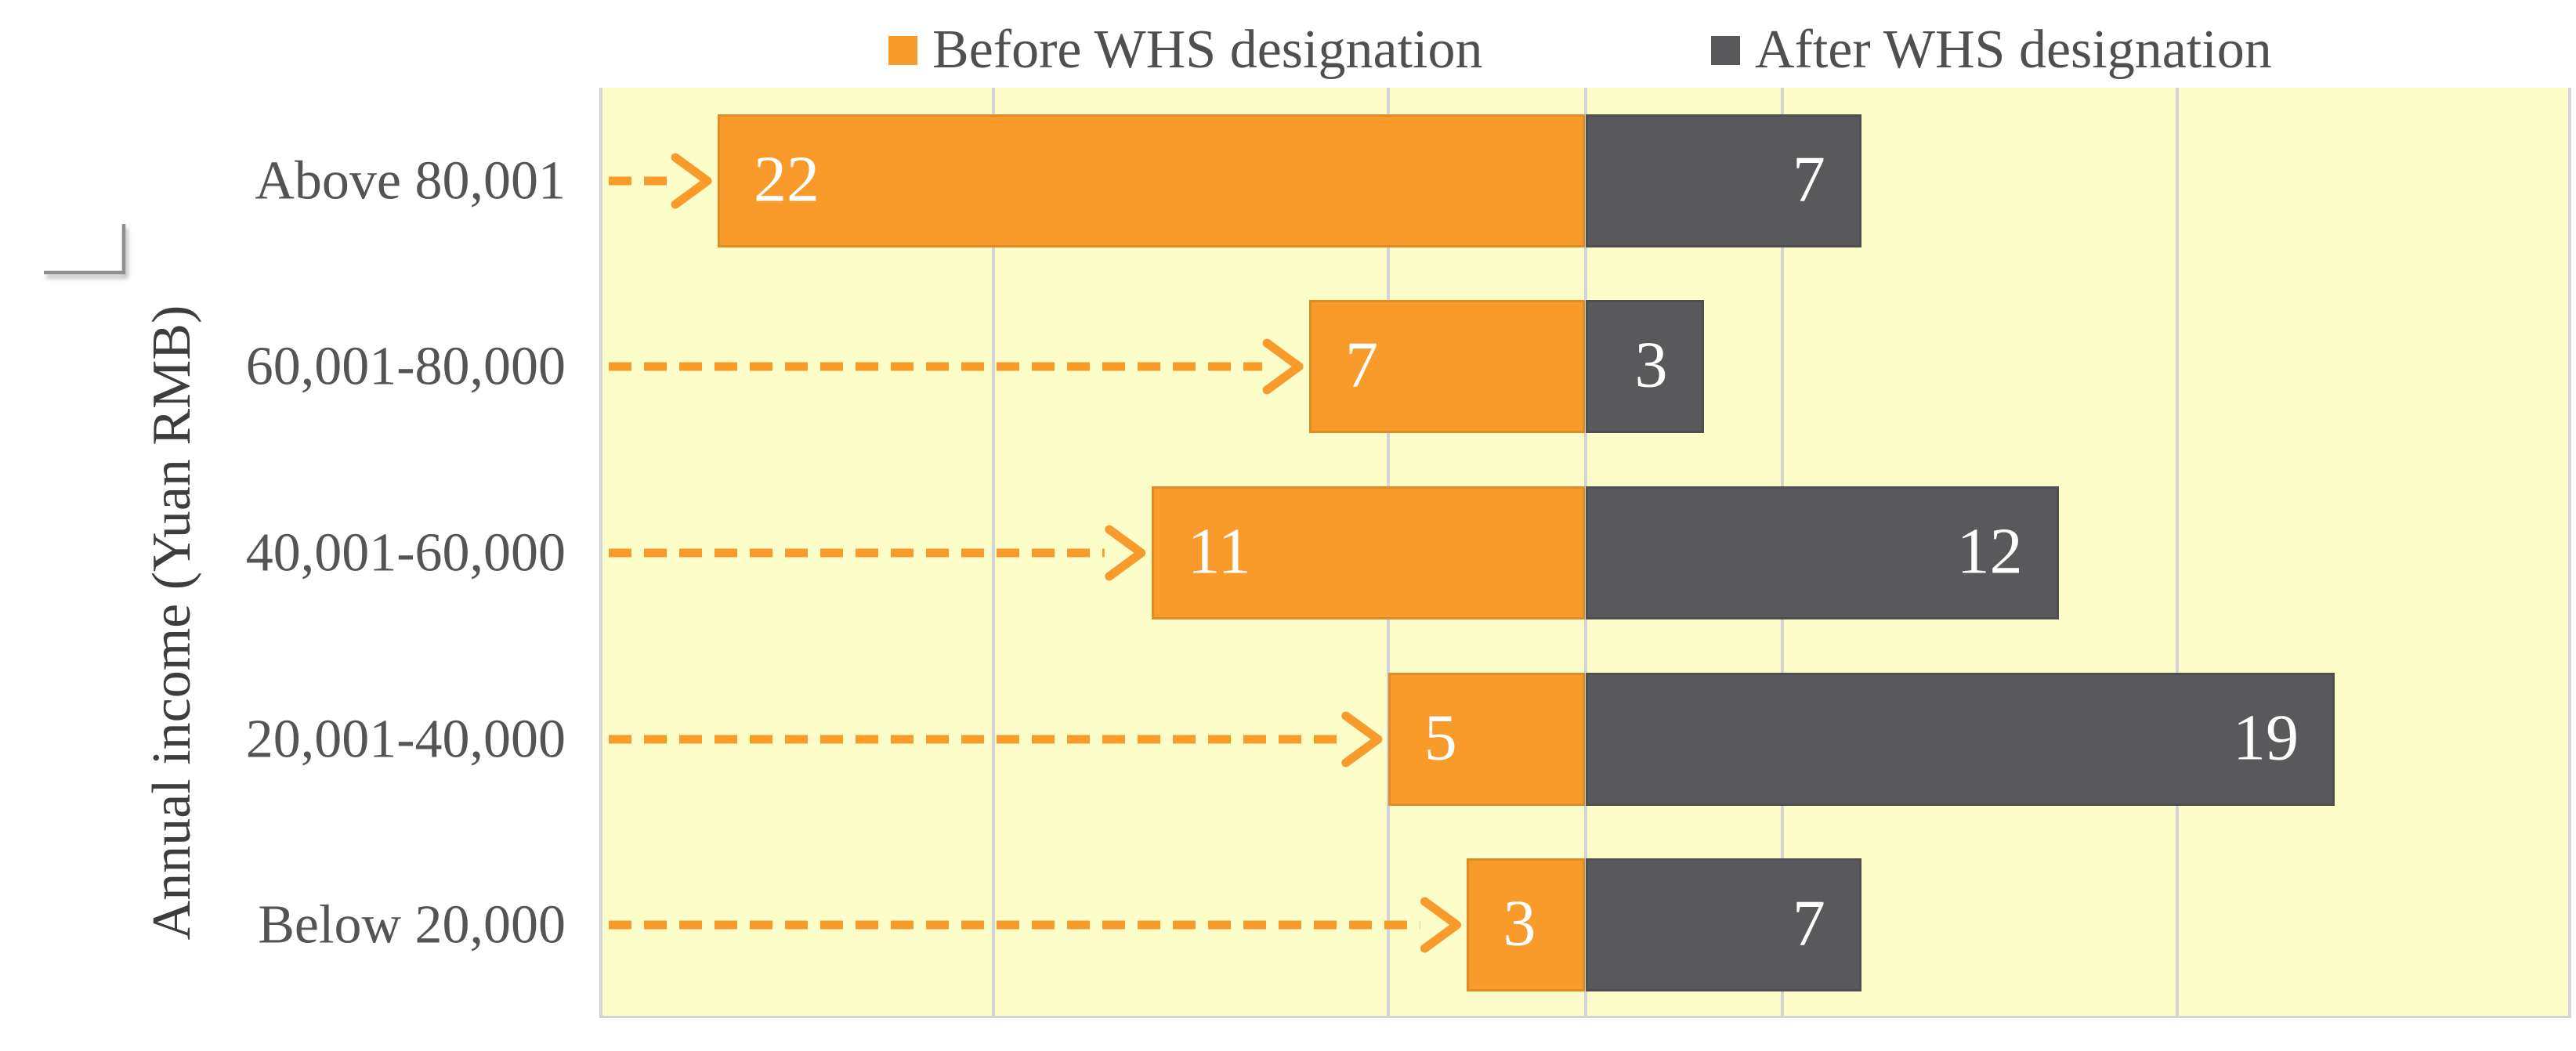 Image resolution: width=2576 pixels, height=1051 pixels. I want to click on legend-marker-after-icon, so click(1726, 50).